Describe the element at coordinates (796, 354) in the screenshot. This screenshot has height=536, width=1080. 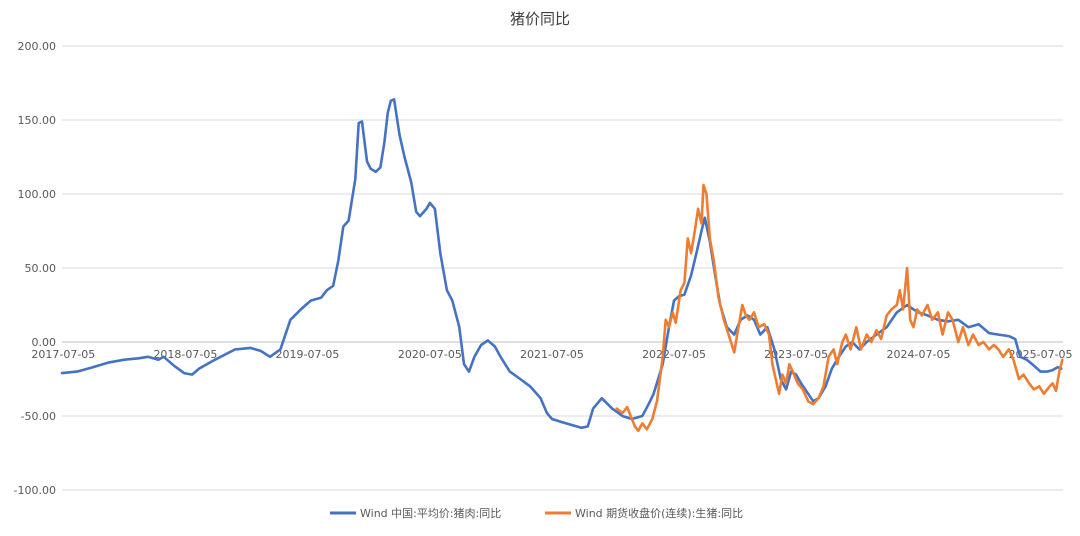
I see `x-tick-label: 2023-07-05` at that location.